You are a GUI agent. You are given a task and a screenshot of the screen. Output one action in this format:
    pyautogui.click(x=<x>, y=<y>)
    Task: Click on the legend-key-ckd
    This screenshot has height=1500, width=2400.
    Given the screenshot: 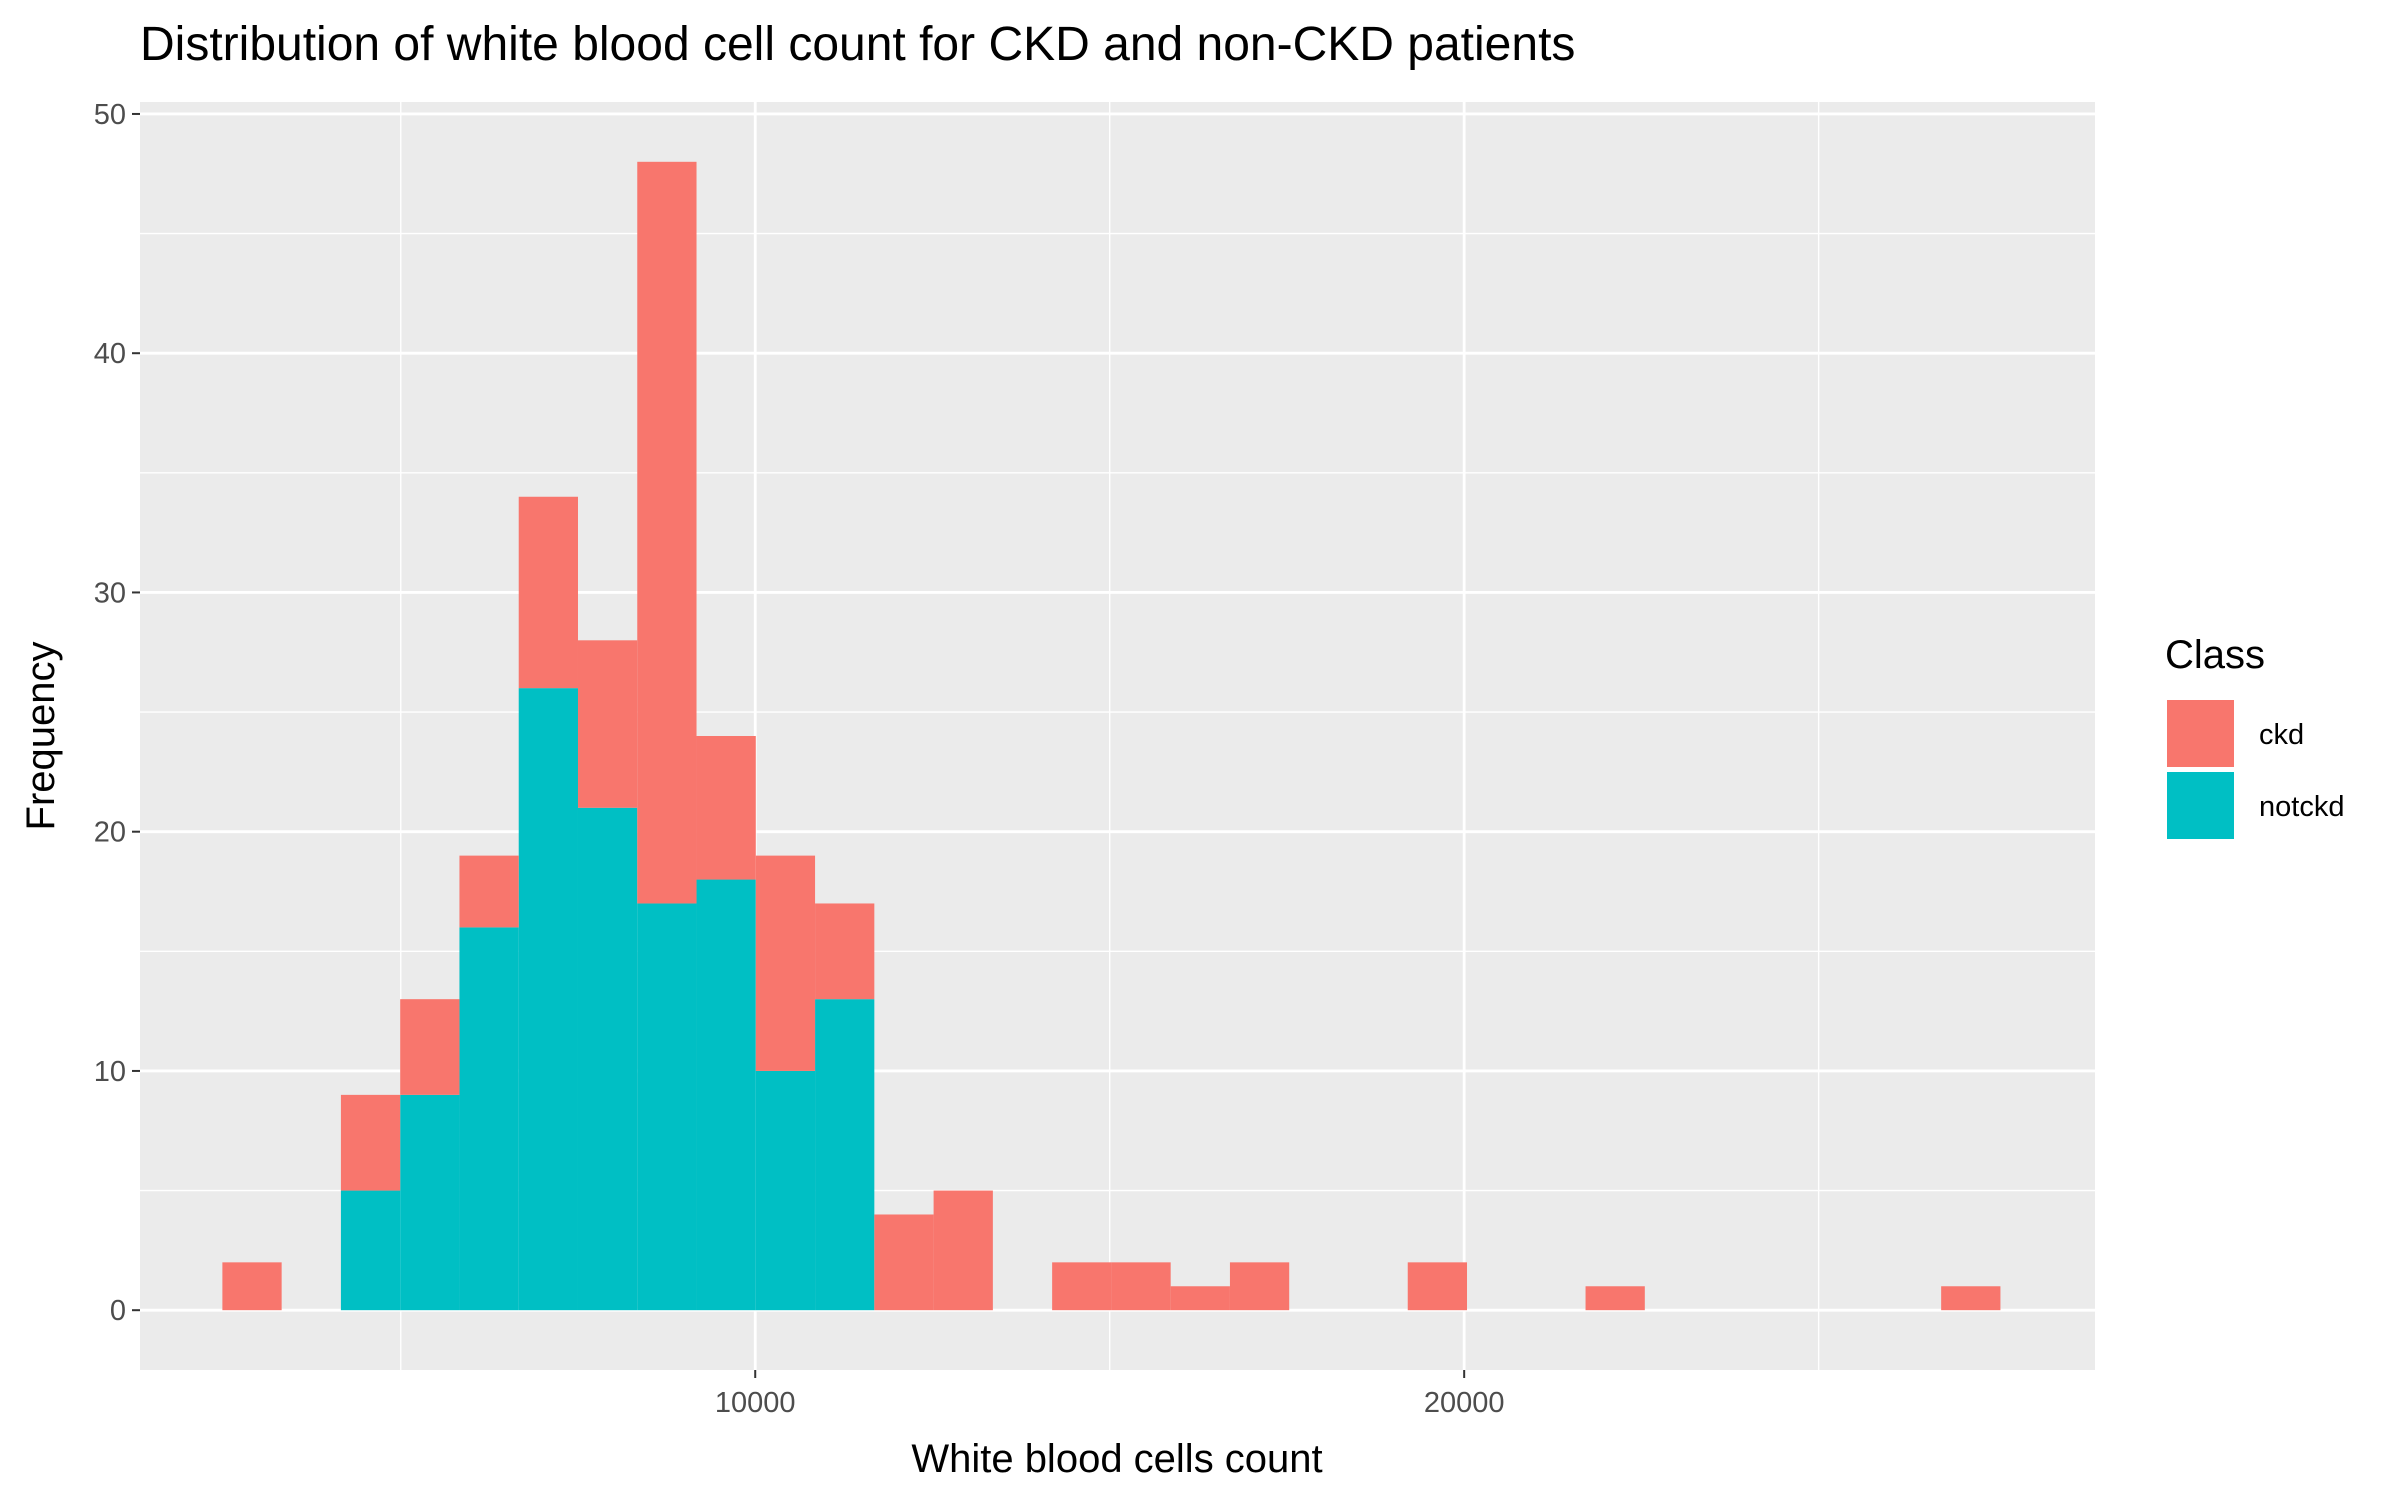 What is the action you would take?
    pyautogui.click(x=2200, y=733)
    